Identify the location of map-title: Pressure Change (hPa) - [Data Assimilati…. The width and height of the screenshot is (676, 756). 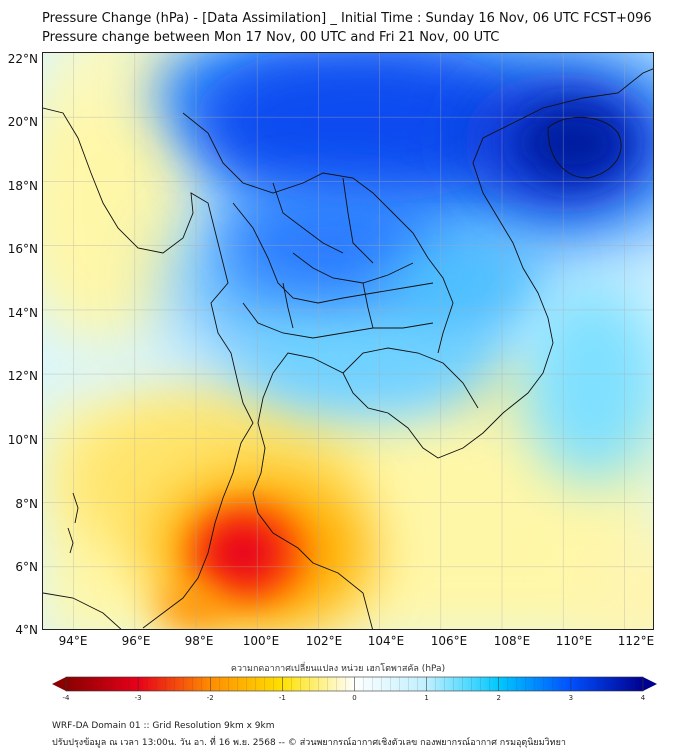
(347, 18).